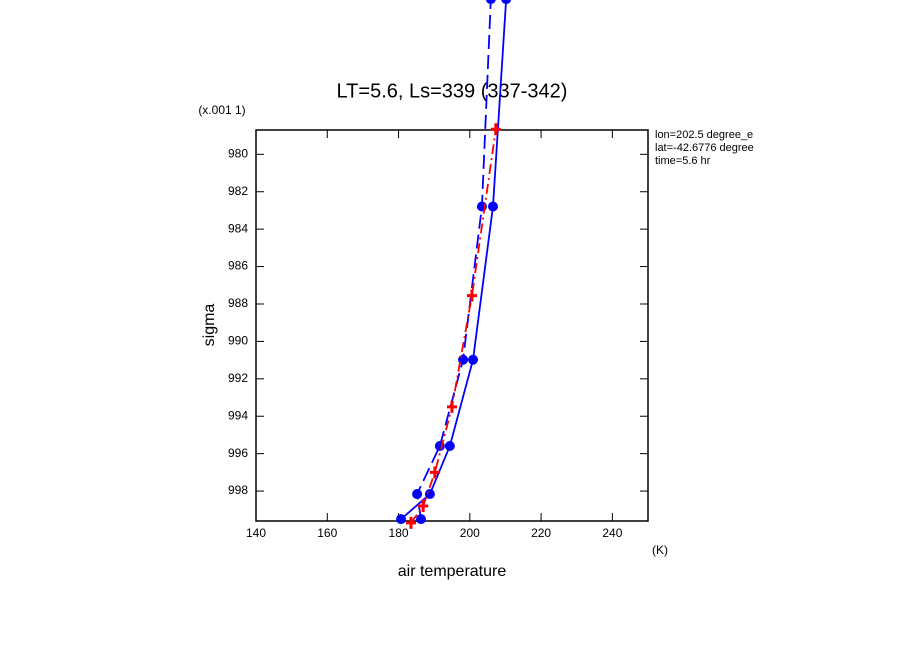 The width and height of the screenshot is (904, 654). I want to click on x-tick-label: 140, so click(256, 533).